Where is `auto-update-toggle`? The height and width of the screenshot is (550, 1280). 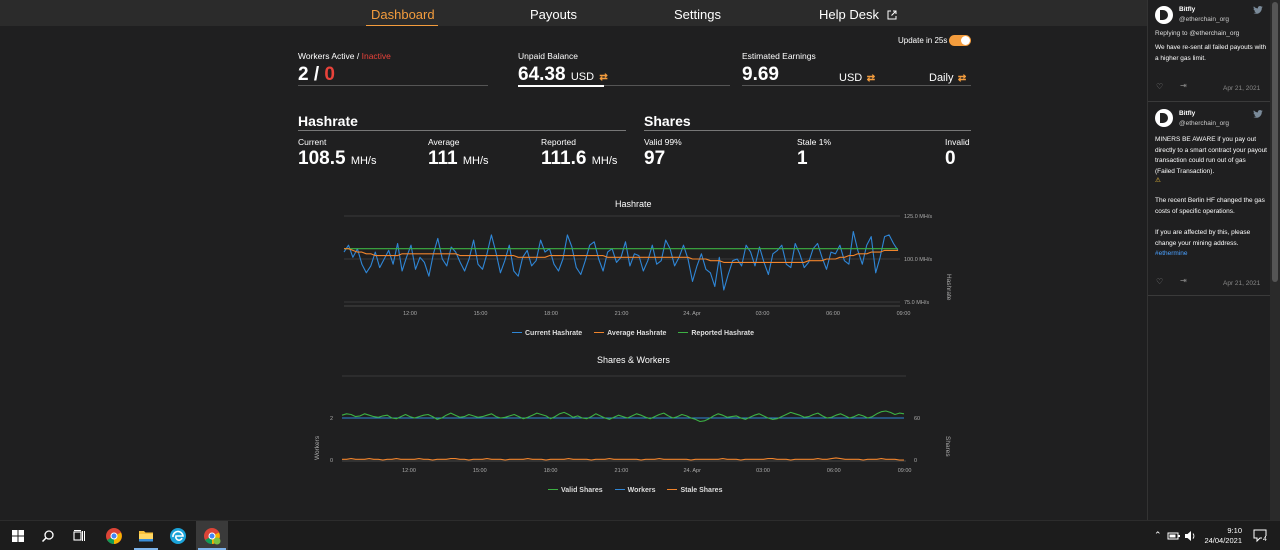 auto-update-toggle is located at coordinates (960, 40).